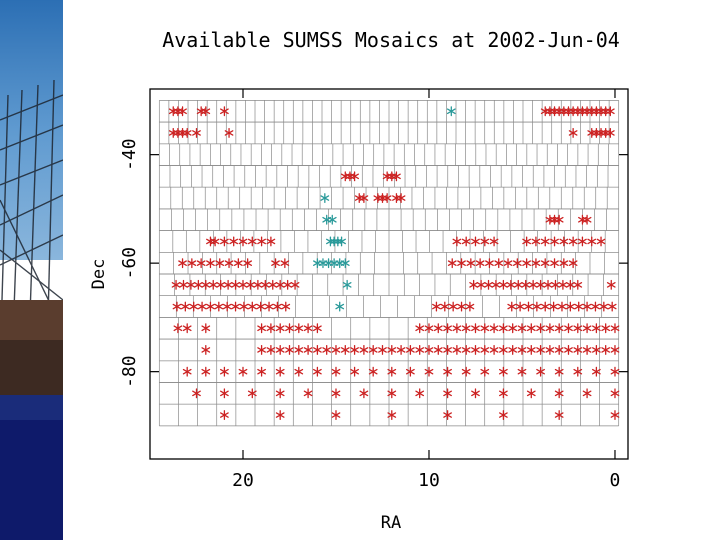  What do you see at coordinates (389, 219) in the screenshot?
I see `grid-row` at bounding box center [389, 219].